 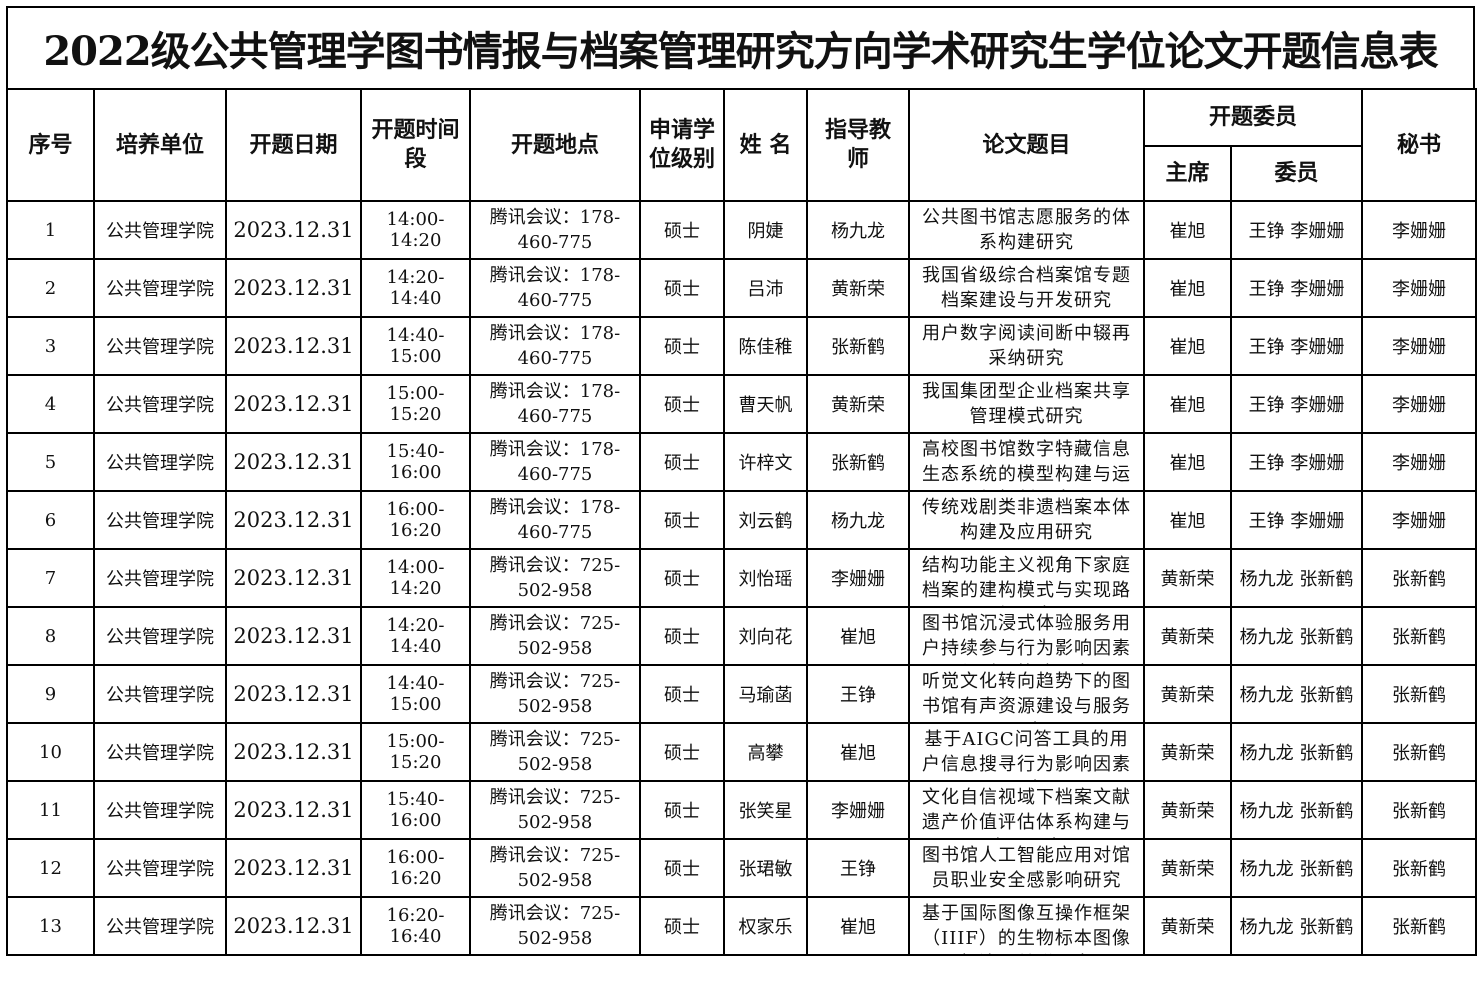 What do you see at coordinates (858, 463) in the screenshot?
I see `advisor-name: 张新鹤` at bounding box center [858, 463].